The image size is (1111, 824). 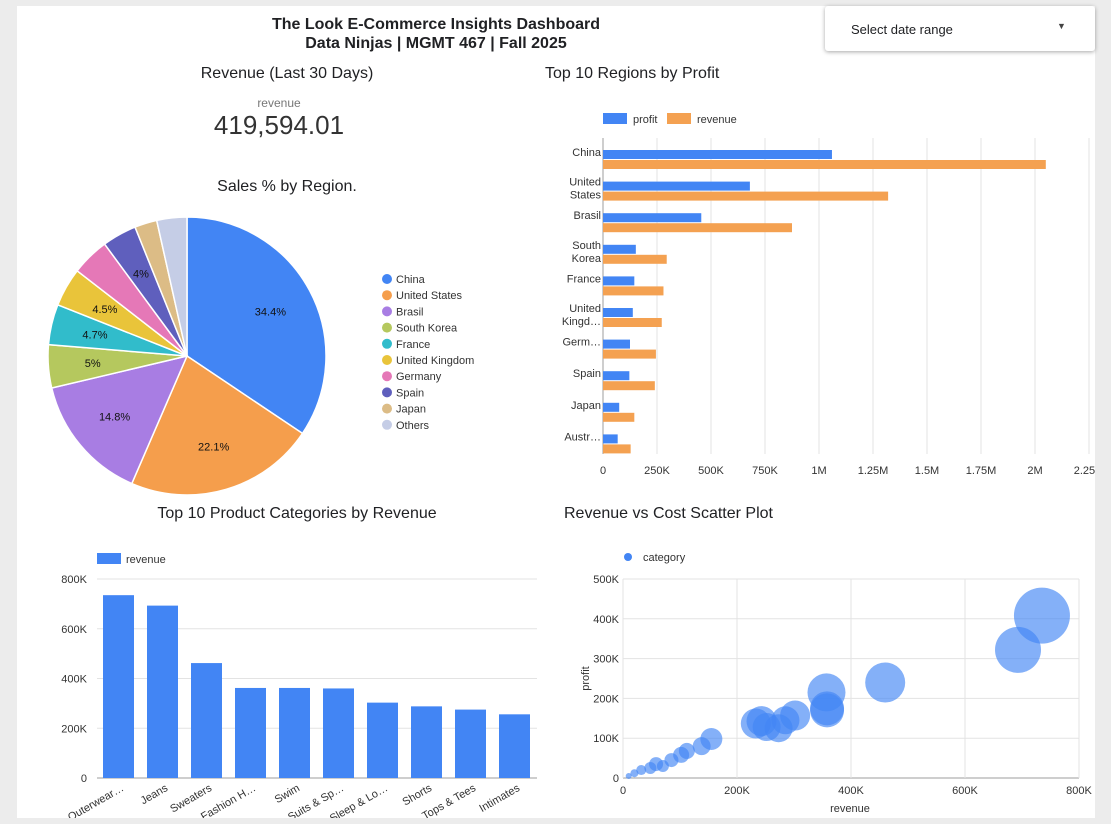 I want to click on y-tick-label: 600K, so click(x=74, y=630).